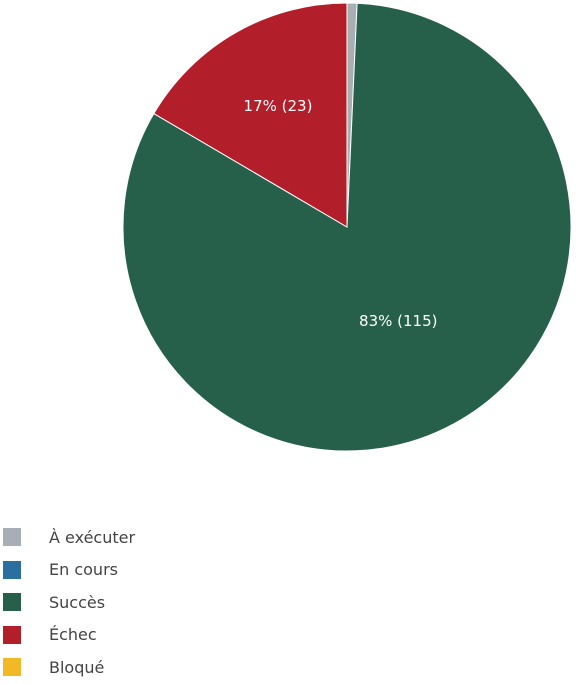 The height and width of the screenshot is (684, 576). Describe the element at coordinates (92, 537) in the screenshot. I see `legend-label: À exécuter` at that location.